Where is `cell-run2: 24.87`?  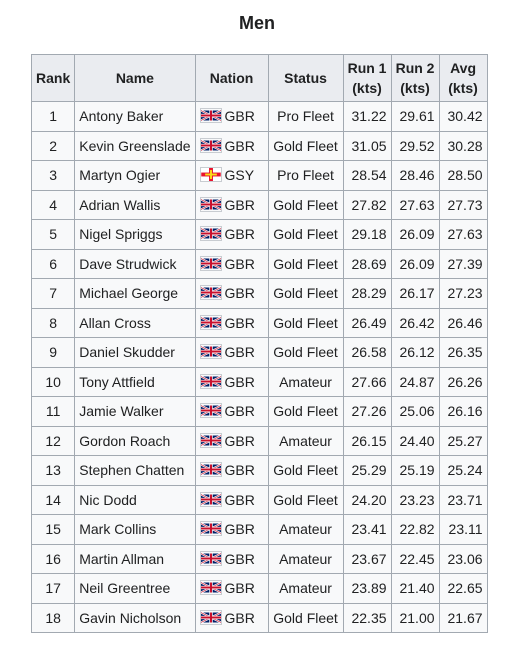 cell-run2: 24.87 is located at coordinates (415, 381).